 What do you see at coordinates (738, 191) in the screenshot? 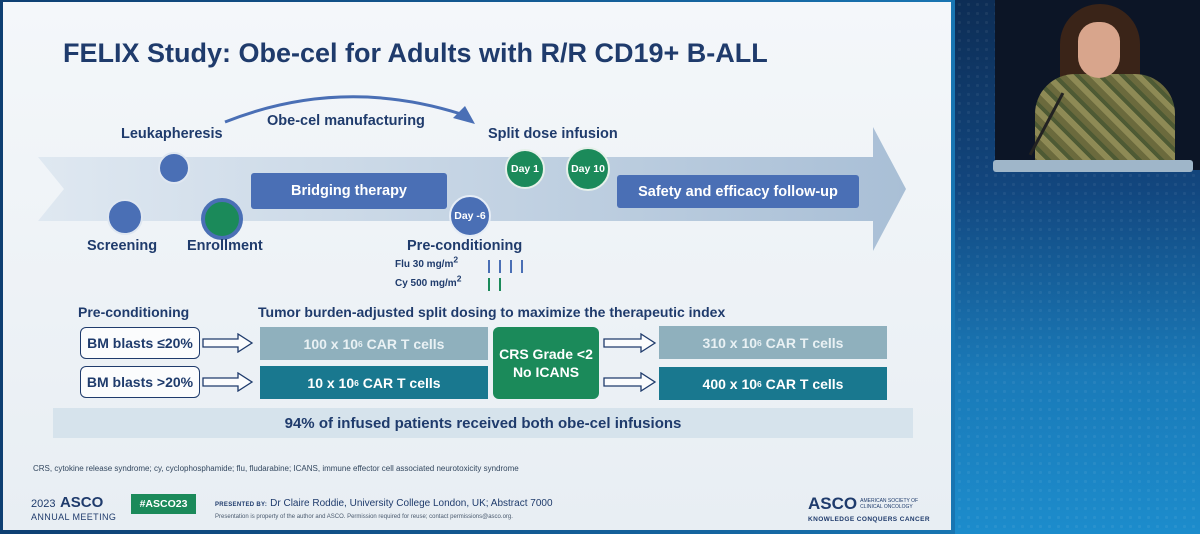
I see `safety-followup-box: Safety and efficacy follow-up` at bounding box center [738, 191].